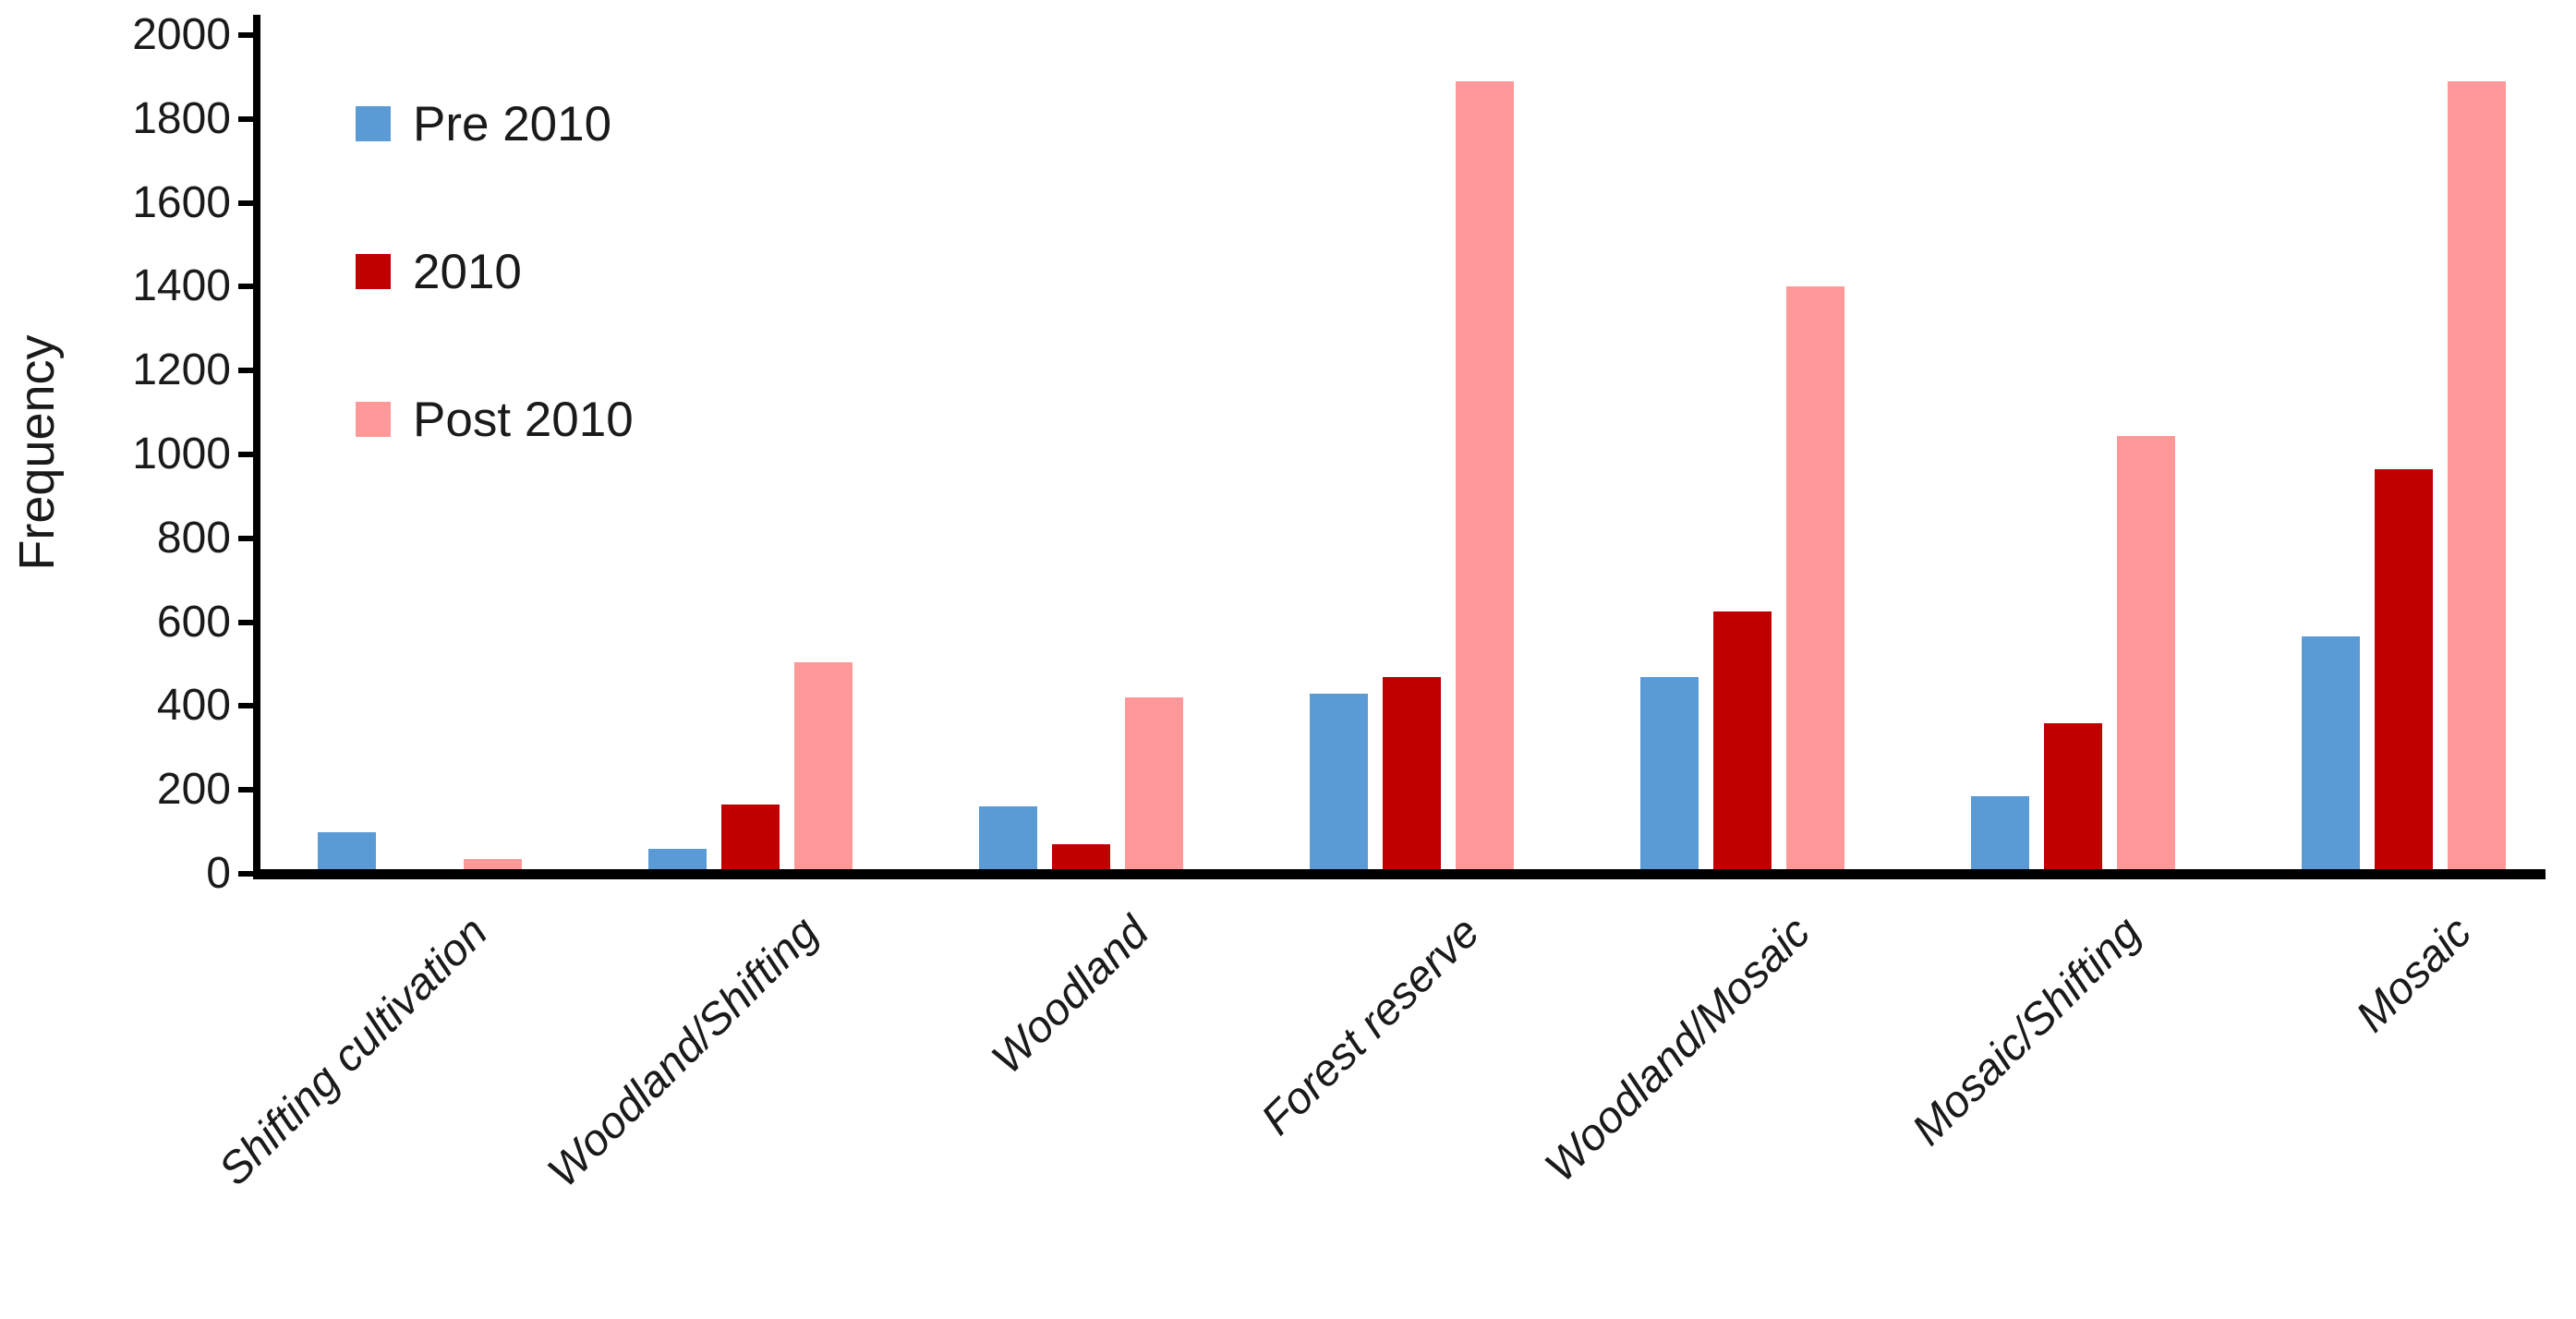 Image resolution: width=2576 pixels, height=1319 pixels. I want to click on bar-2010-woodland-mosaic, so click(1742, 742).